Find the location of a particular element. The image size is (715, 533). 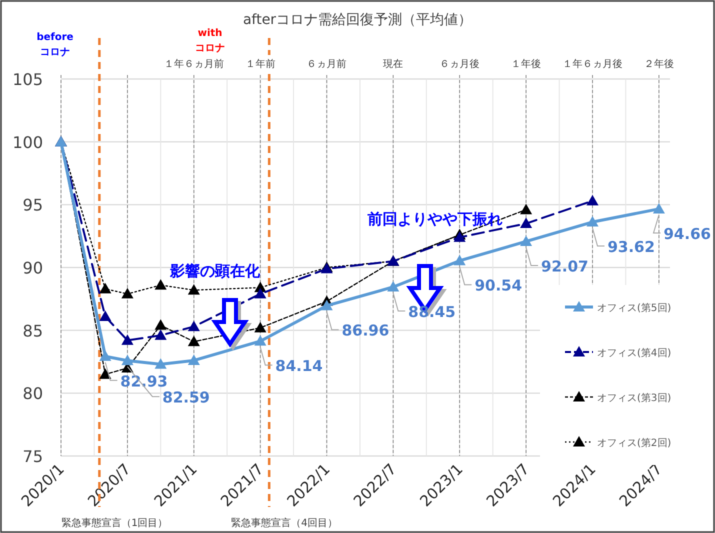

data-label: 84.14 is located at coordinates (299, 366).